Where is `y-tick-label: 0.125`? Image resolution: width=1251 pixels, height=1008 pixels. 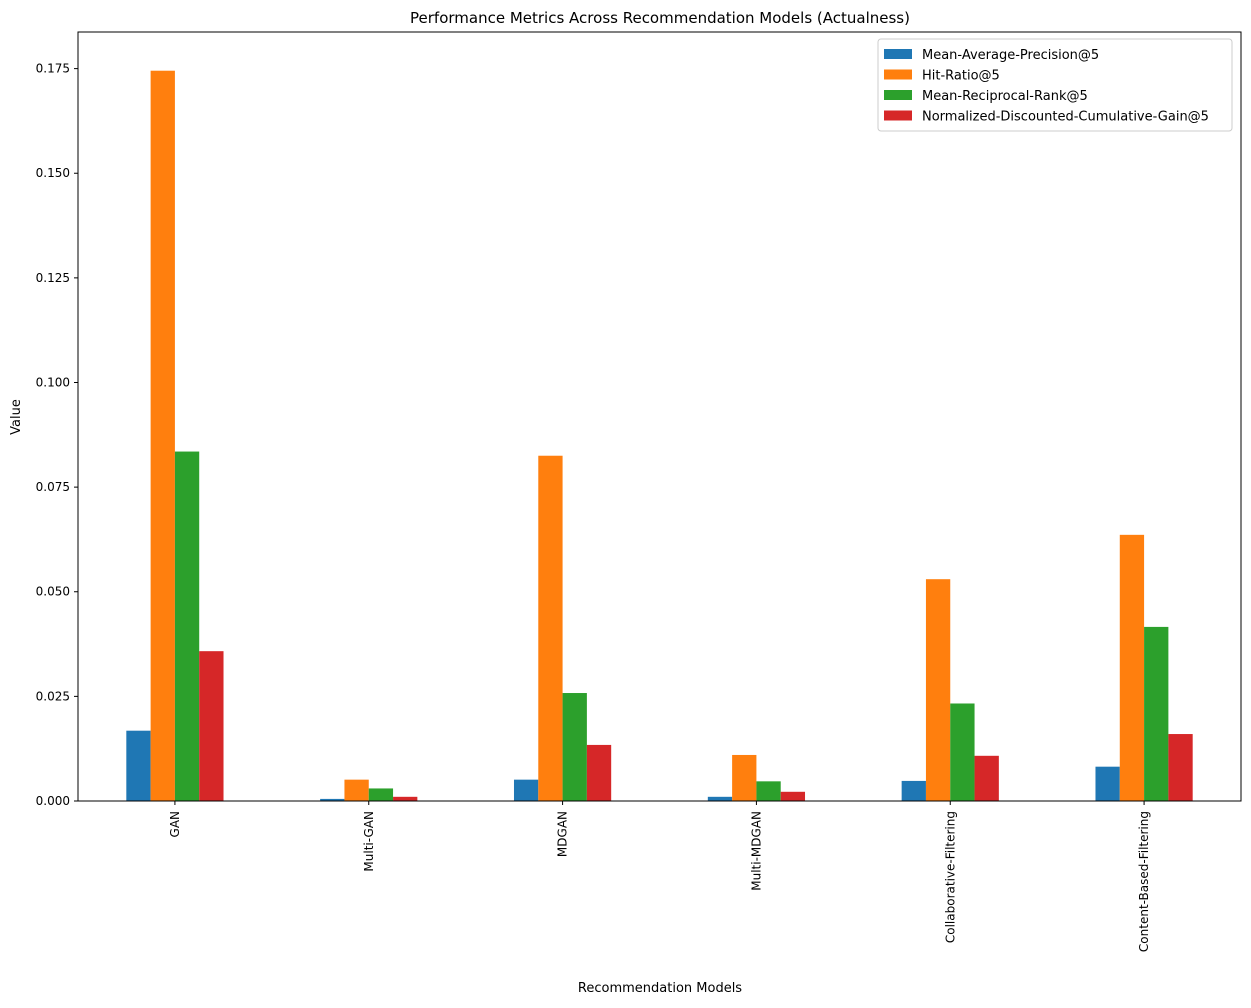
y-tick-label: 0.125 is located at coordinates (53, 278).